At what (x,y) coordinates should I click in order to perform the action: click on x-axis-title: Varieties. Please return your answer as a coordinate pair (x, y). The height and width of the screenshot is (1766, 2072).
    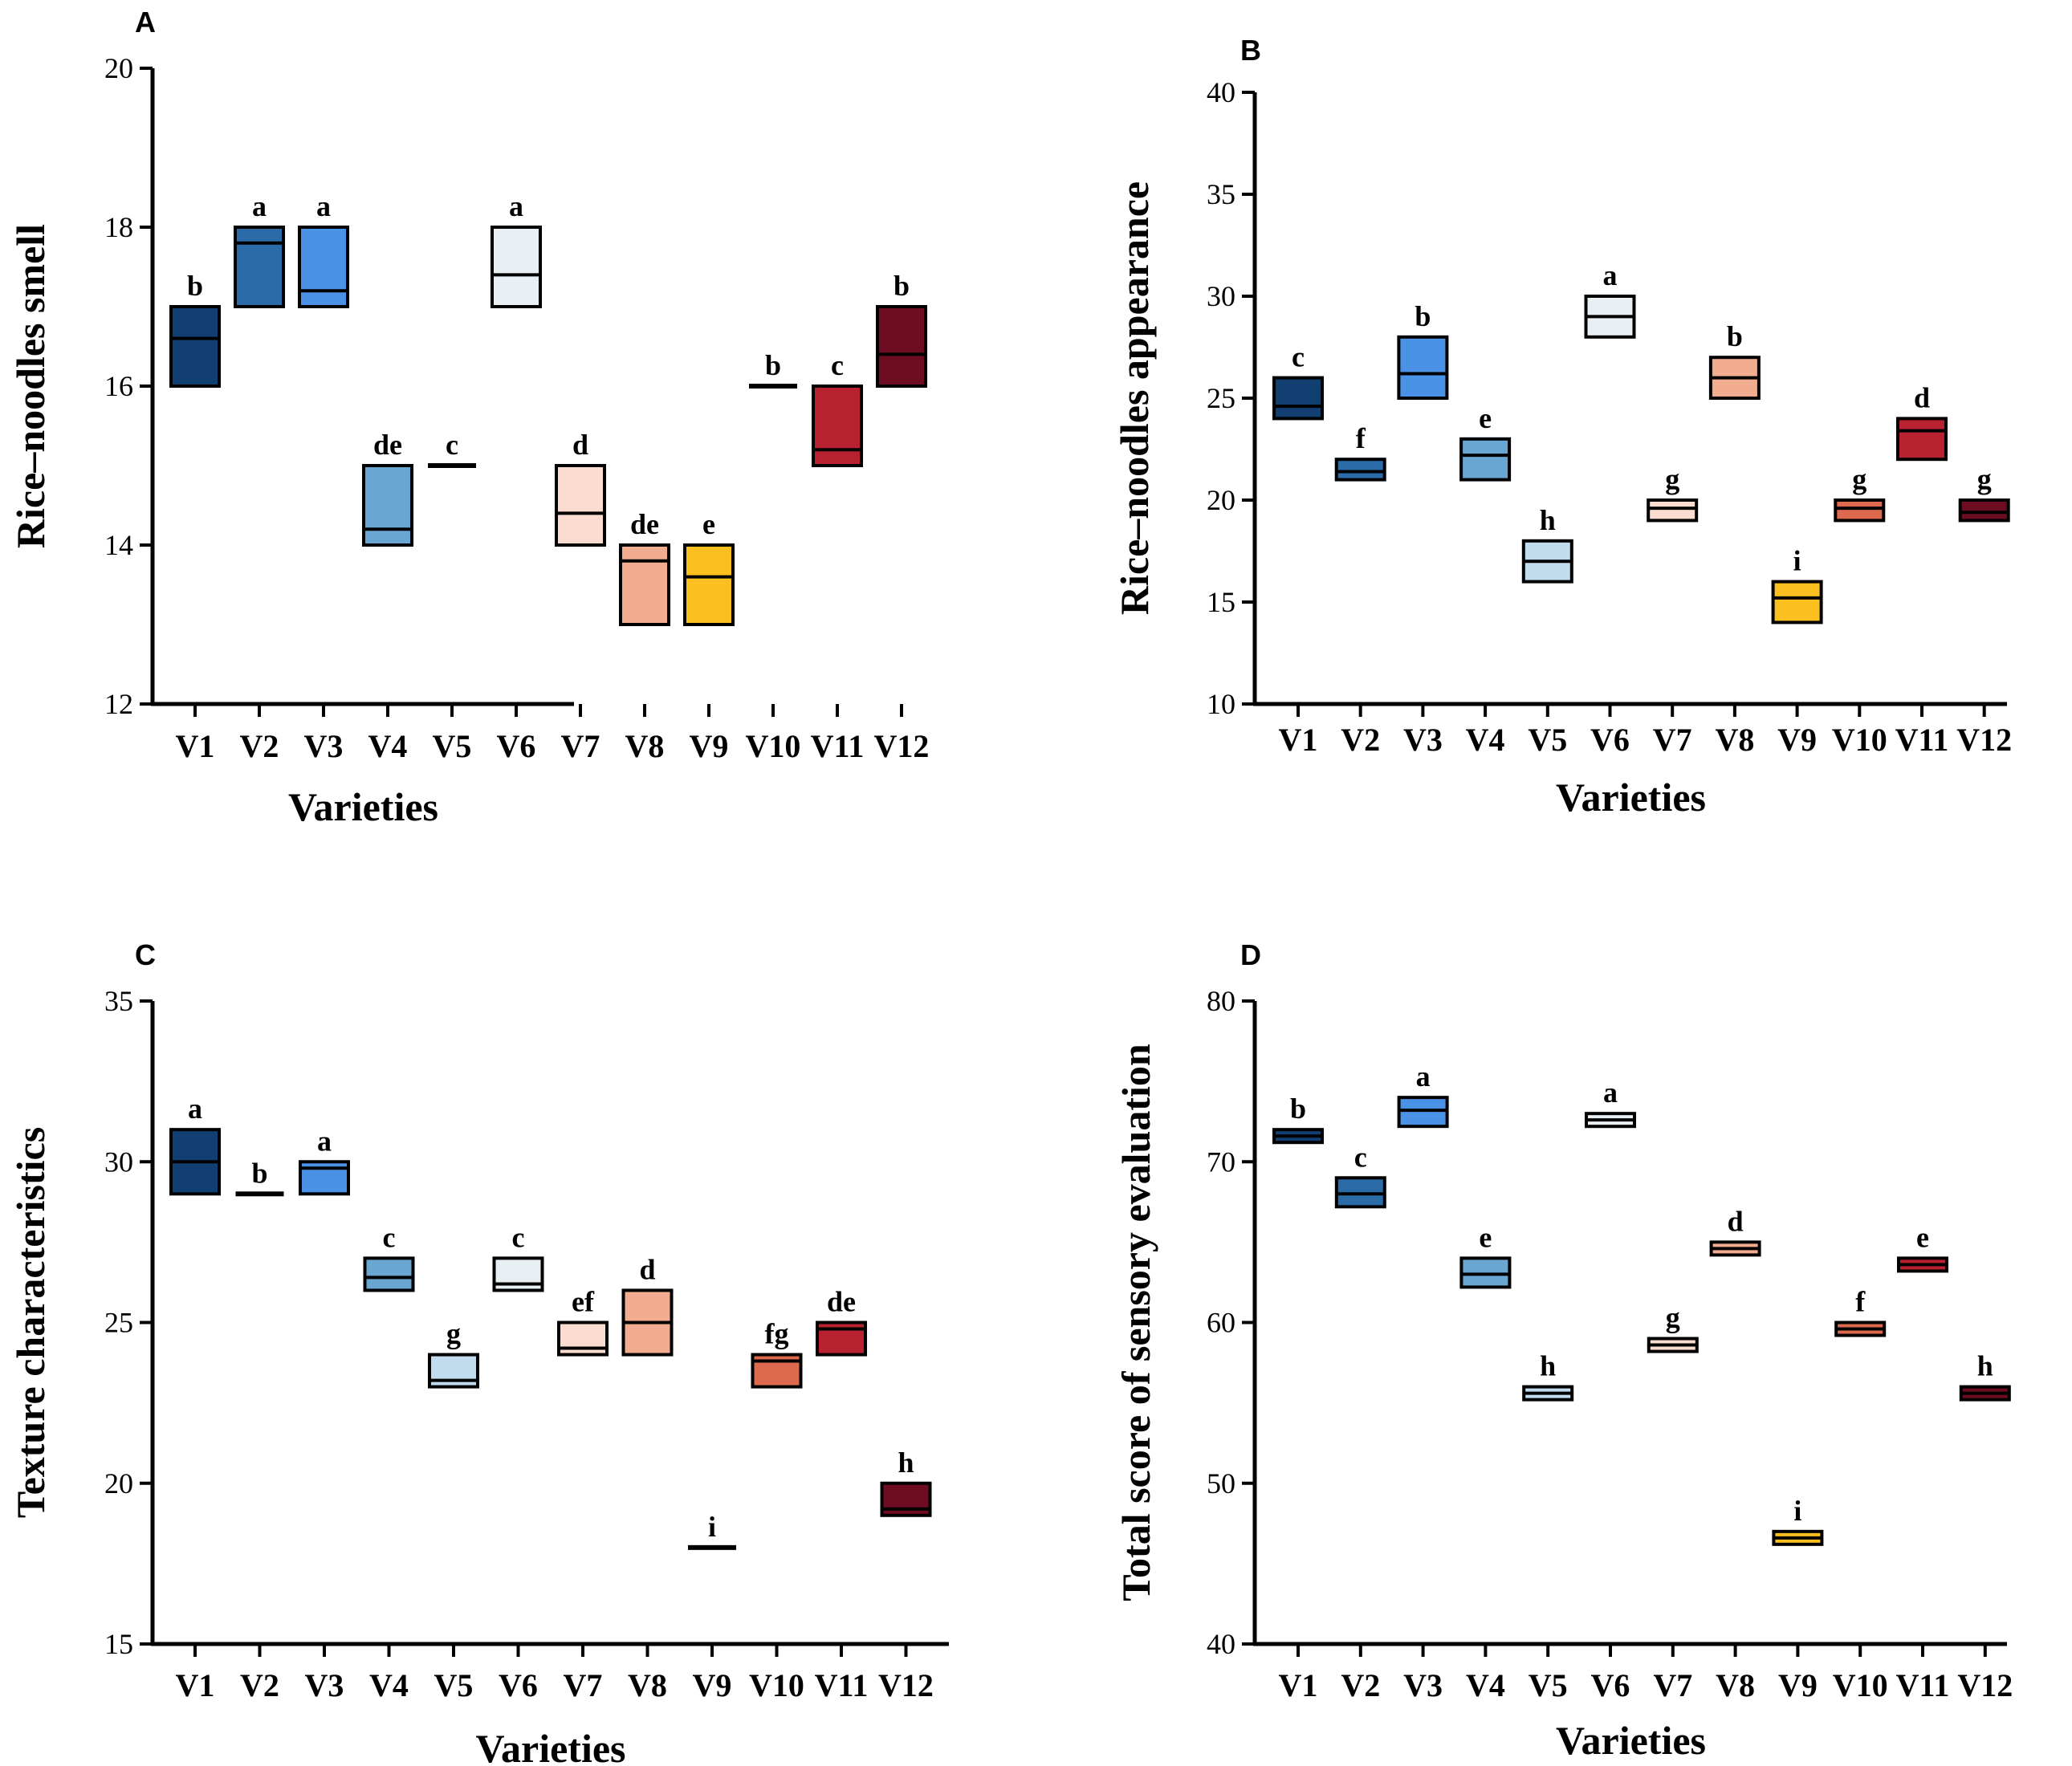
    Looking at the image, I should click on (551, 1746).